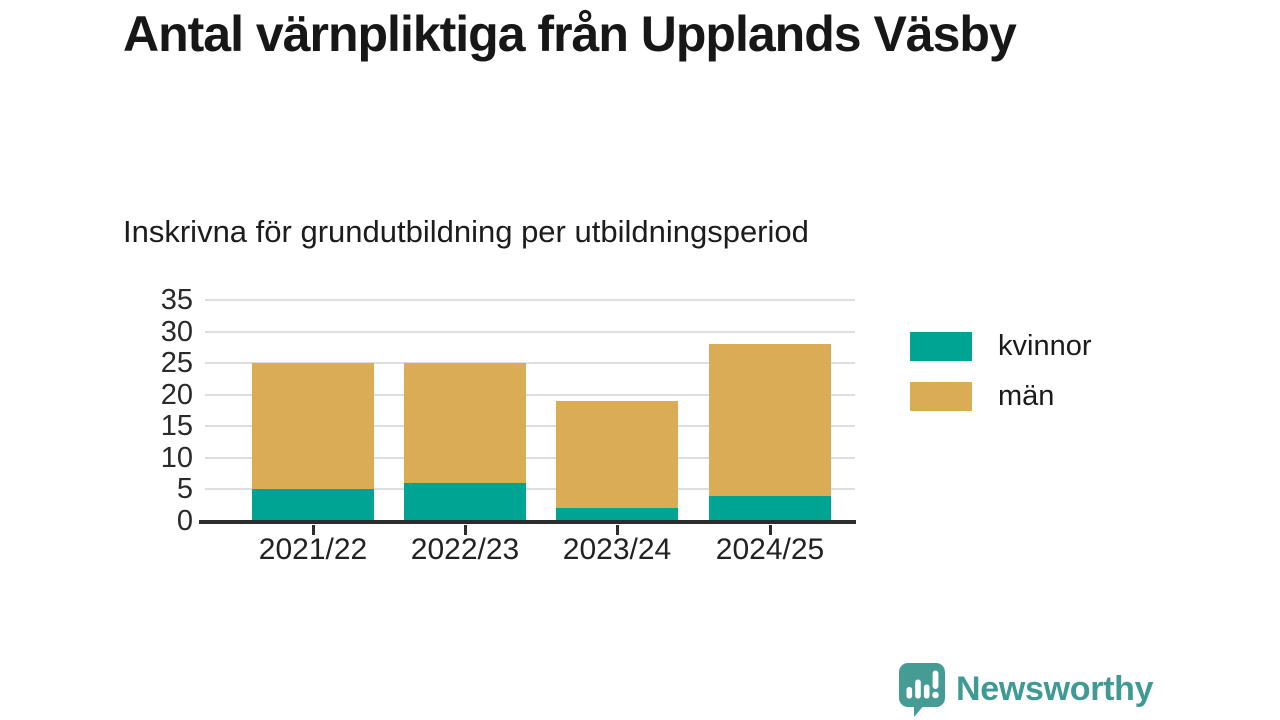  What do you see at coordinates (770, 549) in the screenshot?
I see `x-tick-label-2024/25: 2024/25` at bounding box center [770, 549].